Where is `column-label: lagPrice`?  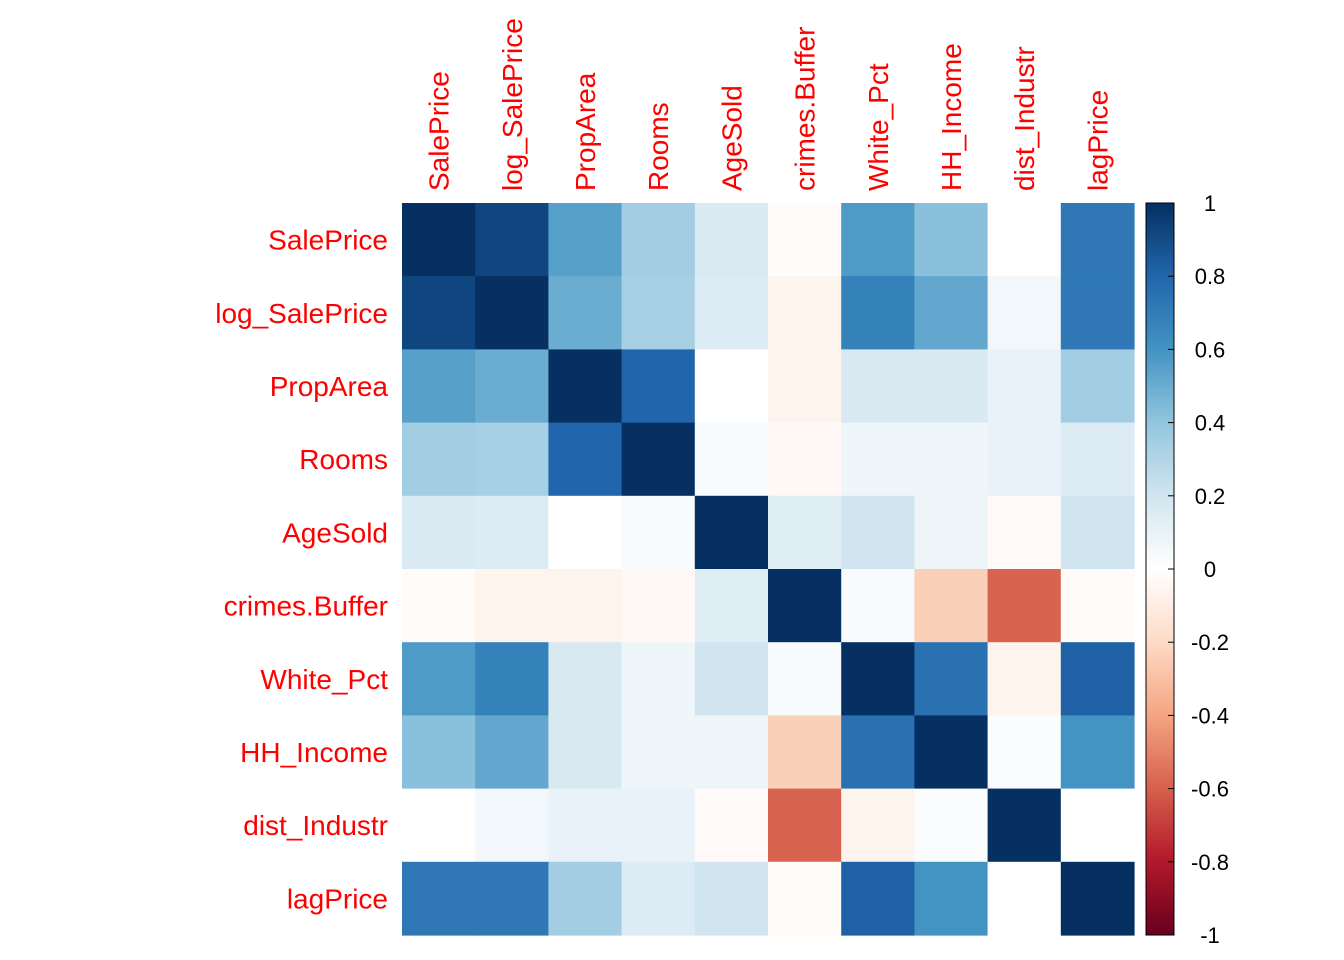
column-label: lagPrice is located at coordinates (1097, 140).